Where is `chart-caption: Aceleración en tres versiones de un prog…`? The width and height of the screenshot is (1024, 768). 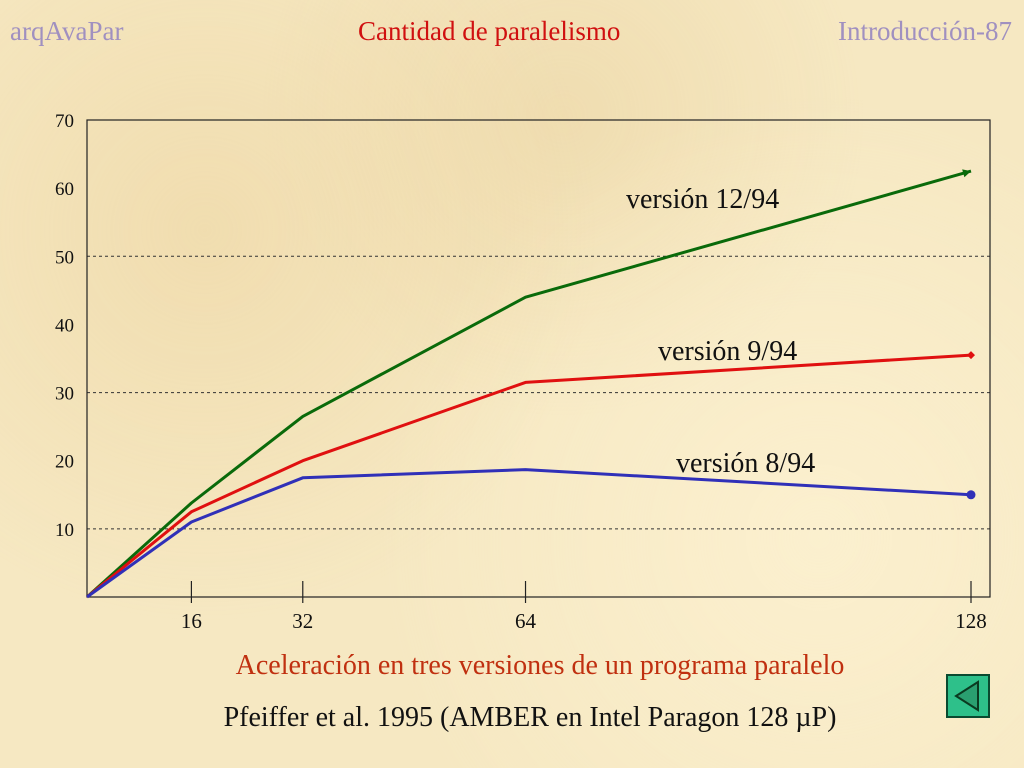 chart-caption: Aceleración en tres versiones de un prog… is located at coordinates (540, 665).